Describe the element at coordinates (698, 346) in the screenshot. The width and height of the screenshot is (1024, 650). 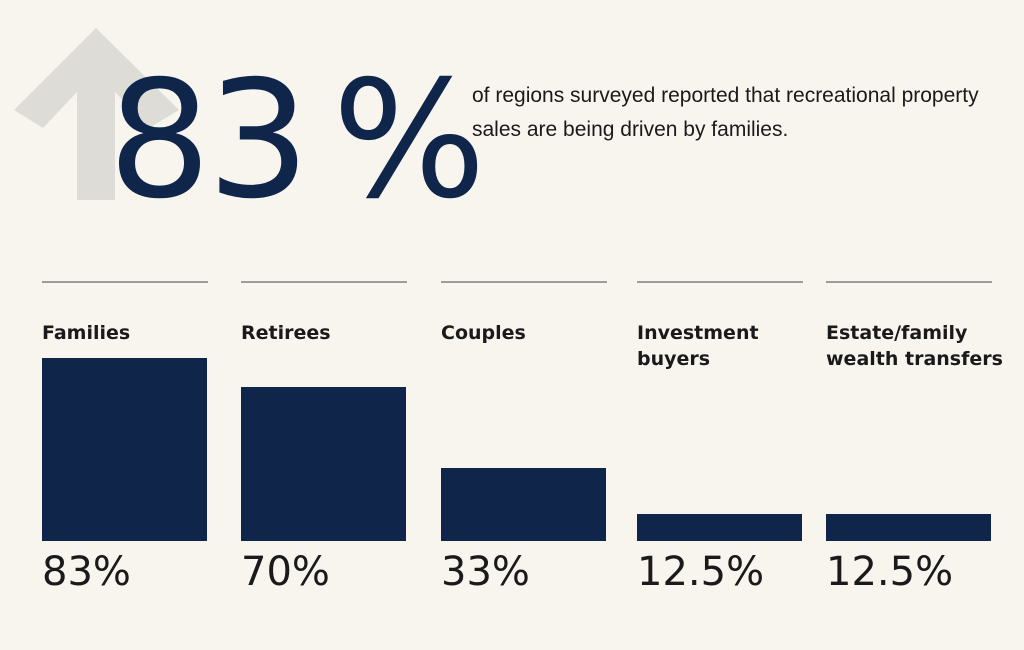
I see `category-label: Investment buyers` at that location.